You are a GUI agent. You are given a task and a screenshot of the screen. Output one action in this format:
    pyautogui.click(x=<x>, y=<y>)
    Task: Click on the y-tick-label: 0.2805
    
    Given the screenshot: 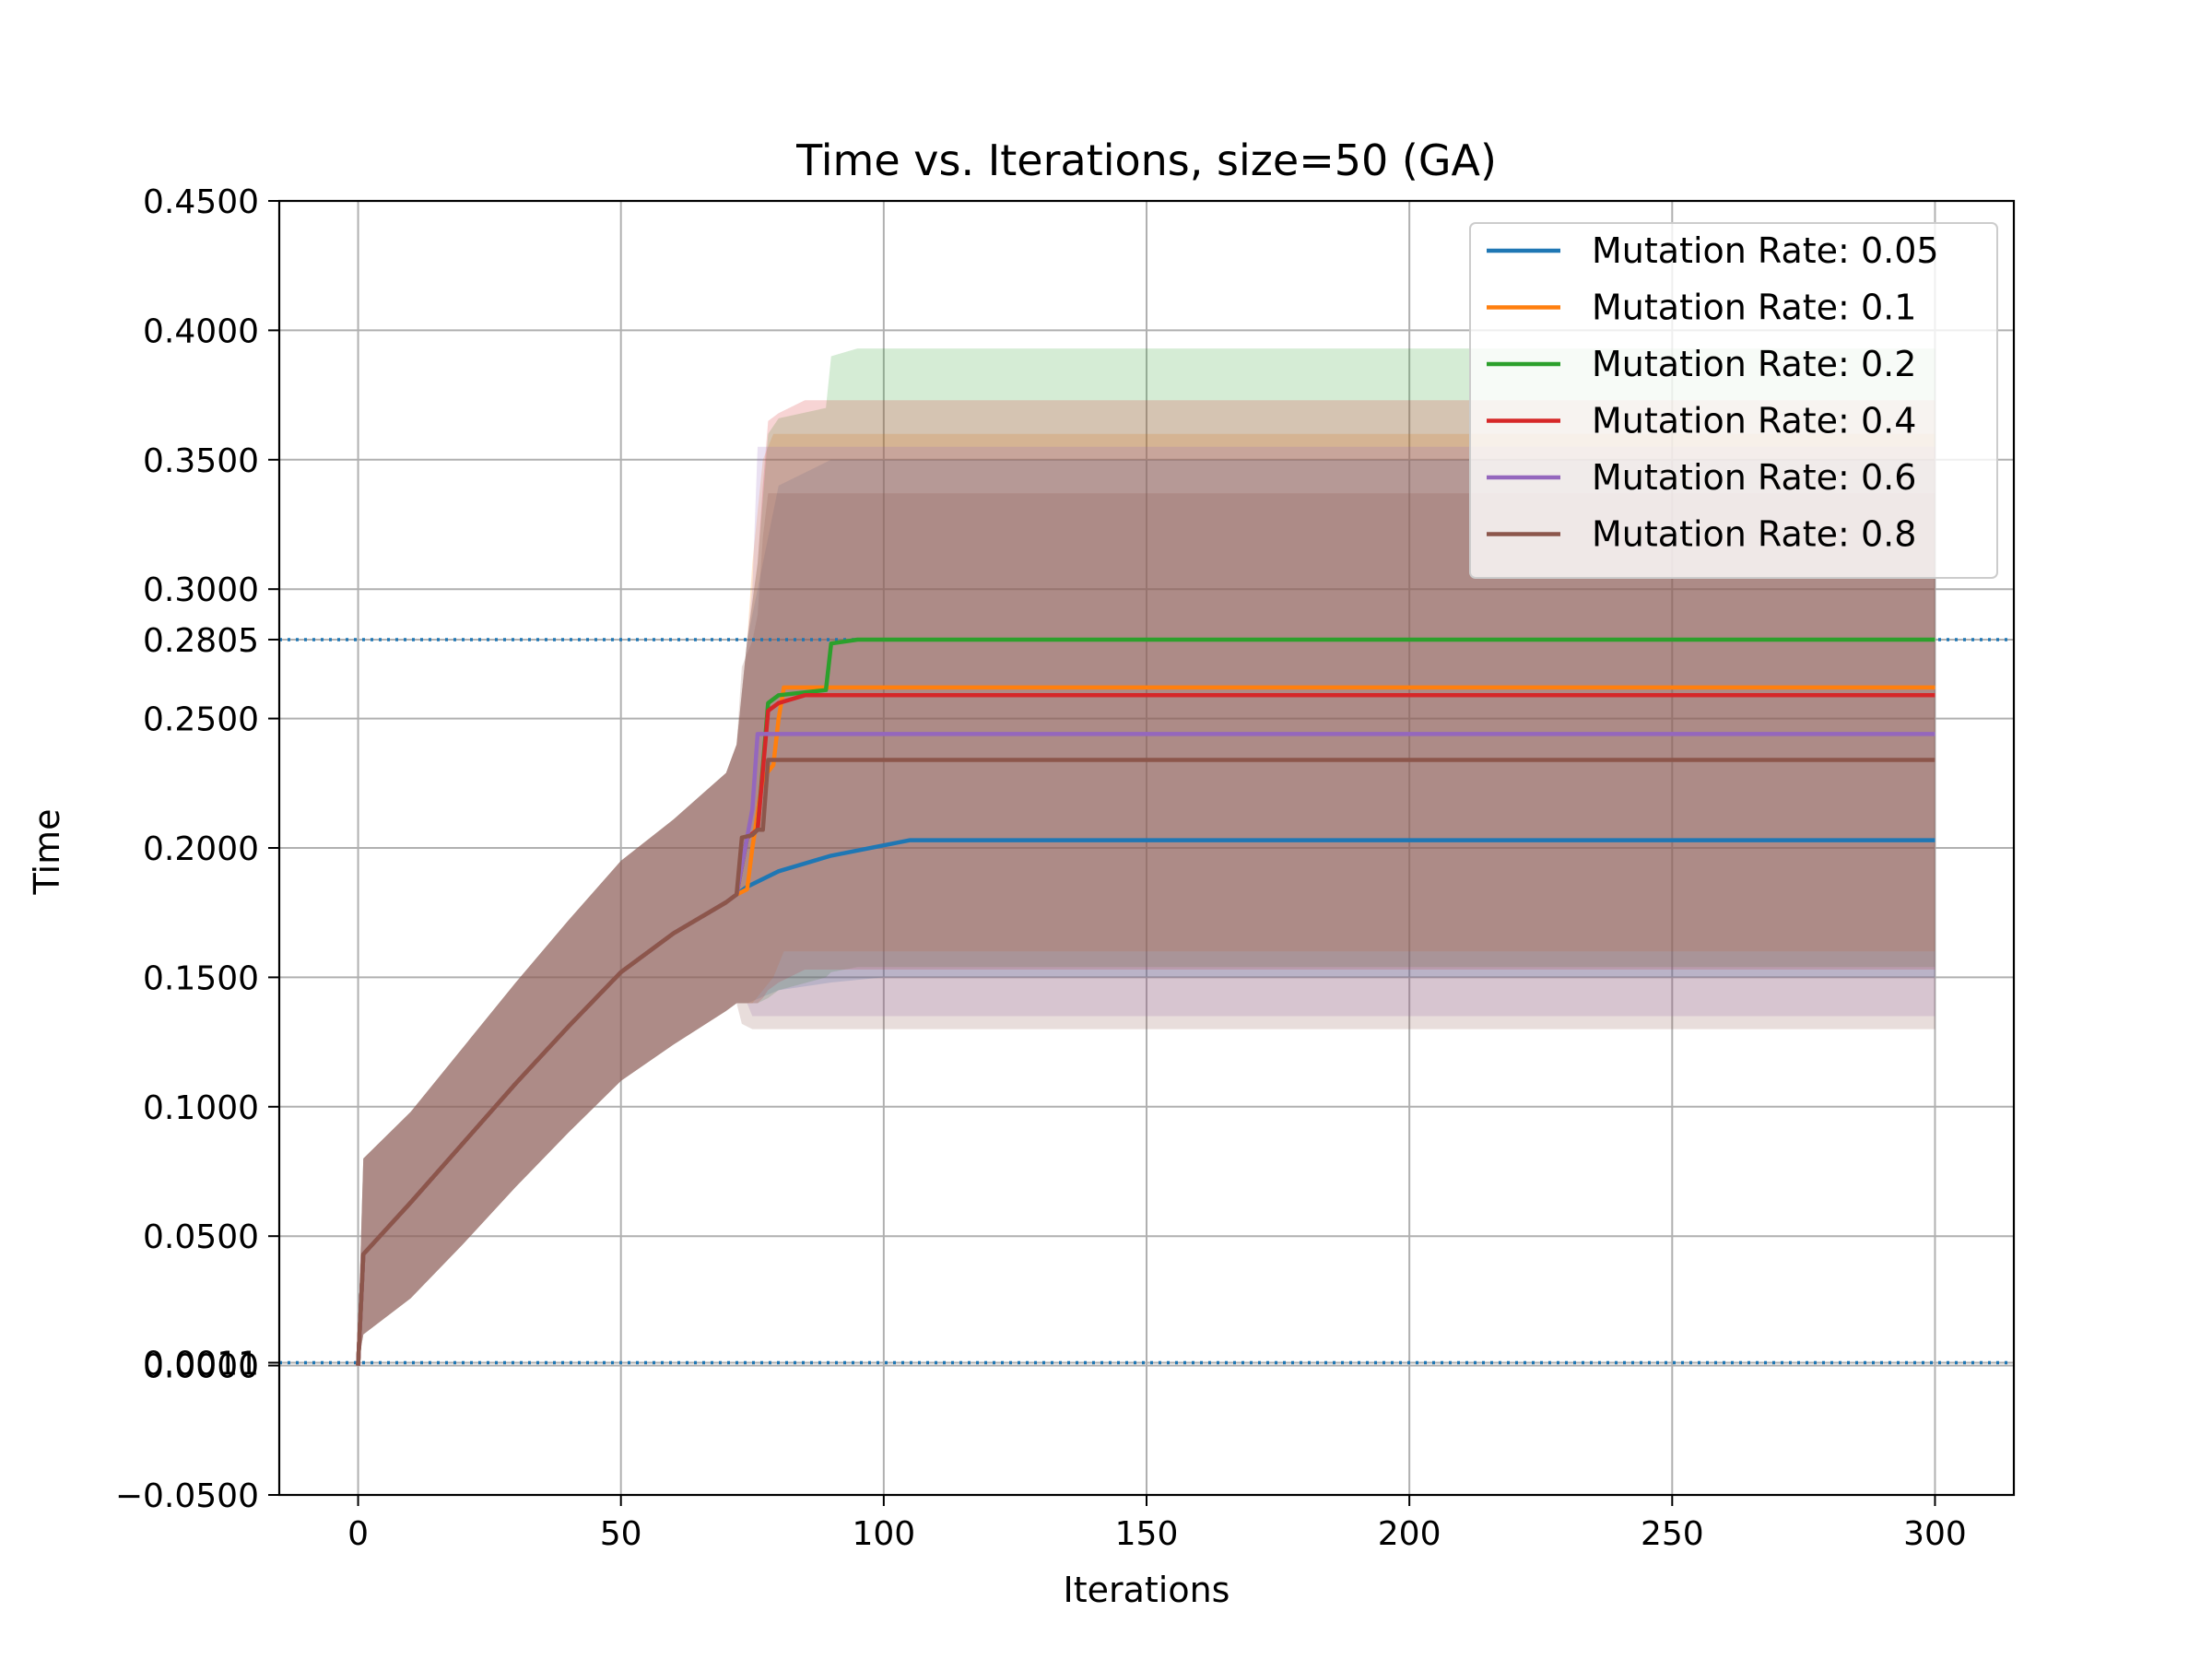 What is the action you would take?
    pyautogui.click(x=201, y=641)
    